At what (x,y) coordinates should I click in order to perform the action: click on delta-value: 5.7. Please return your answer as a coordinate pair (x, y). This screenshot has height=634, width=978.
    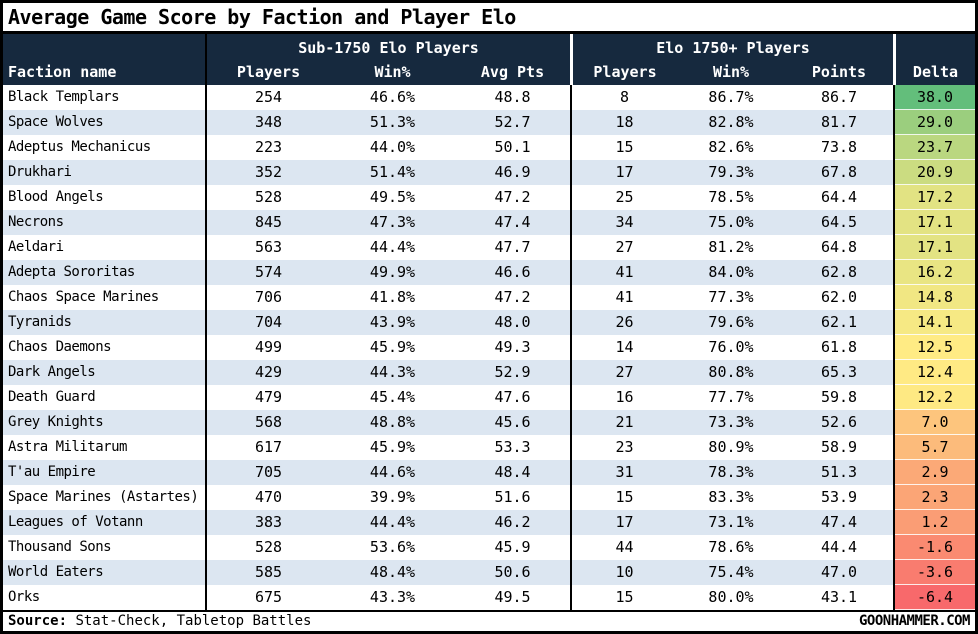
    Looking at the image, I should click on (934, 447).